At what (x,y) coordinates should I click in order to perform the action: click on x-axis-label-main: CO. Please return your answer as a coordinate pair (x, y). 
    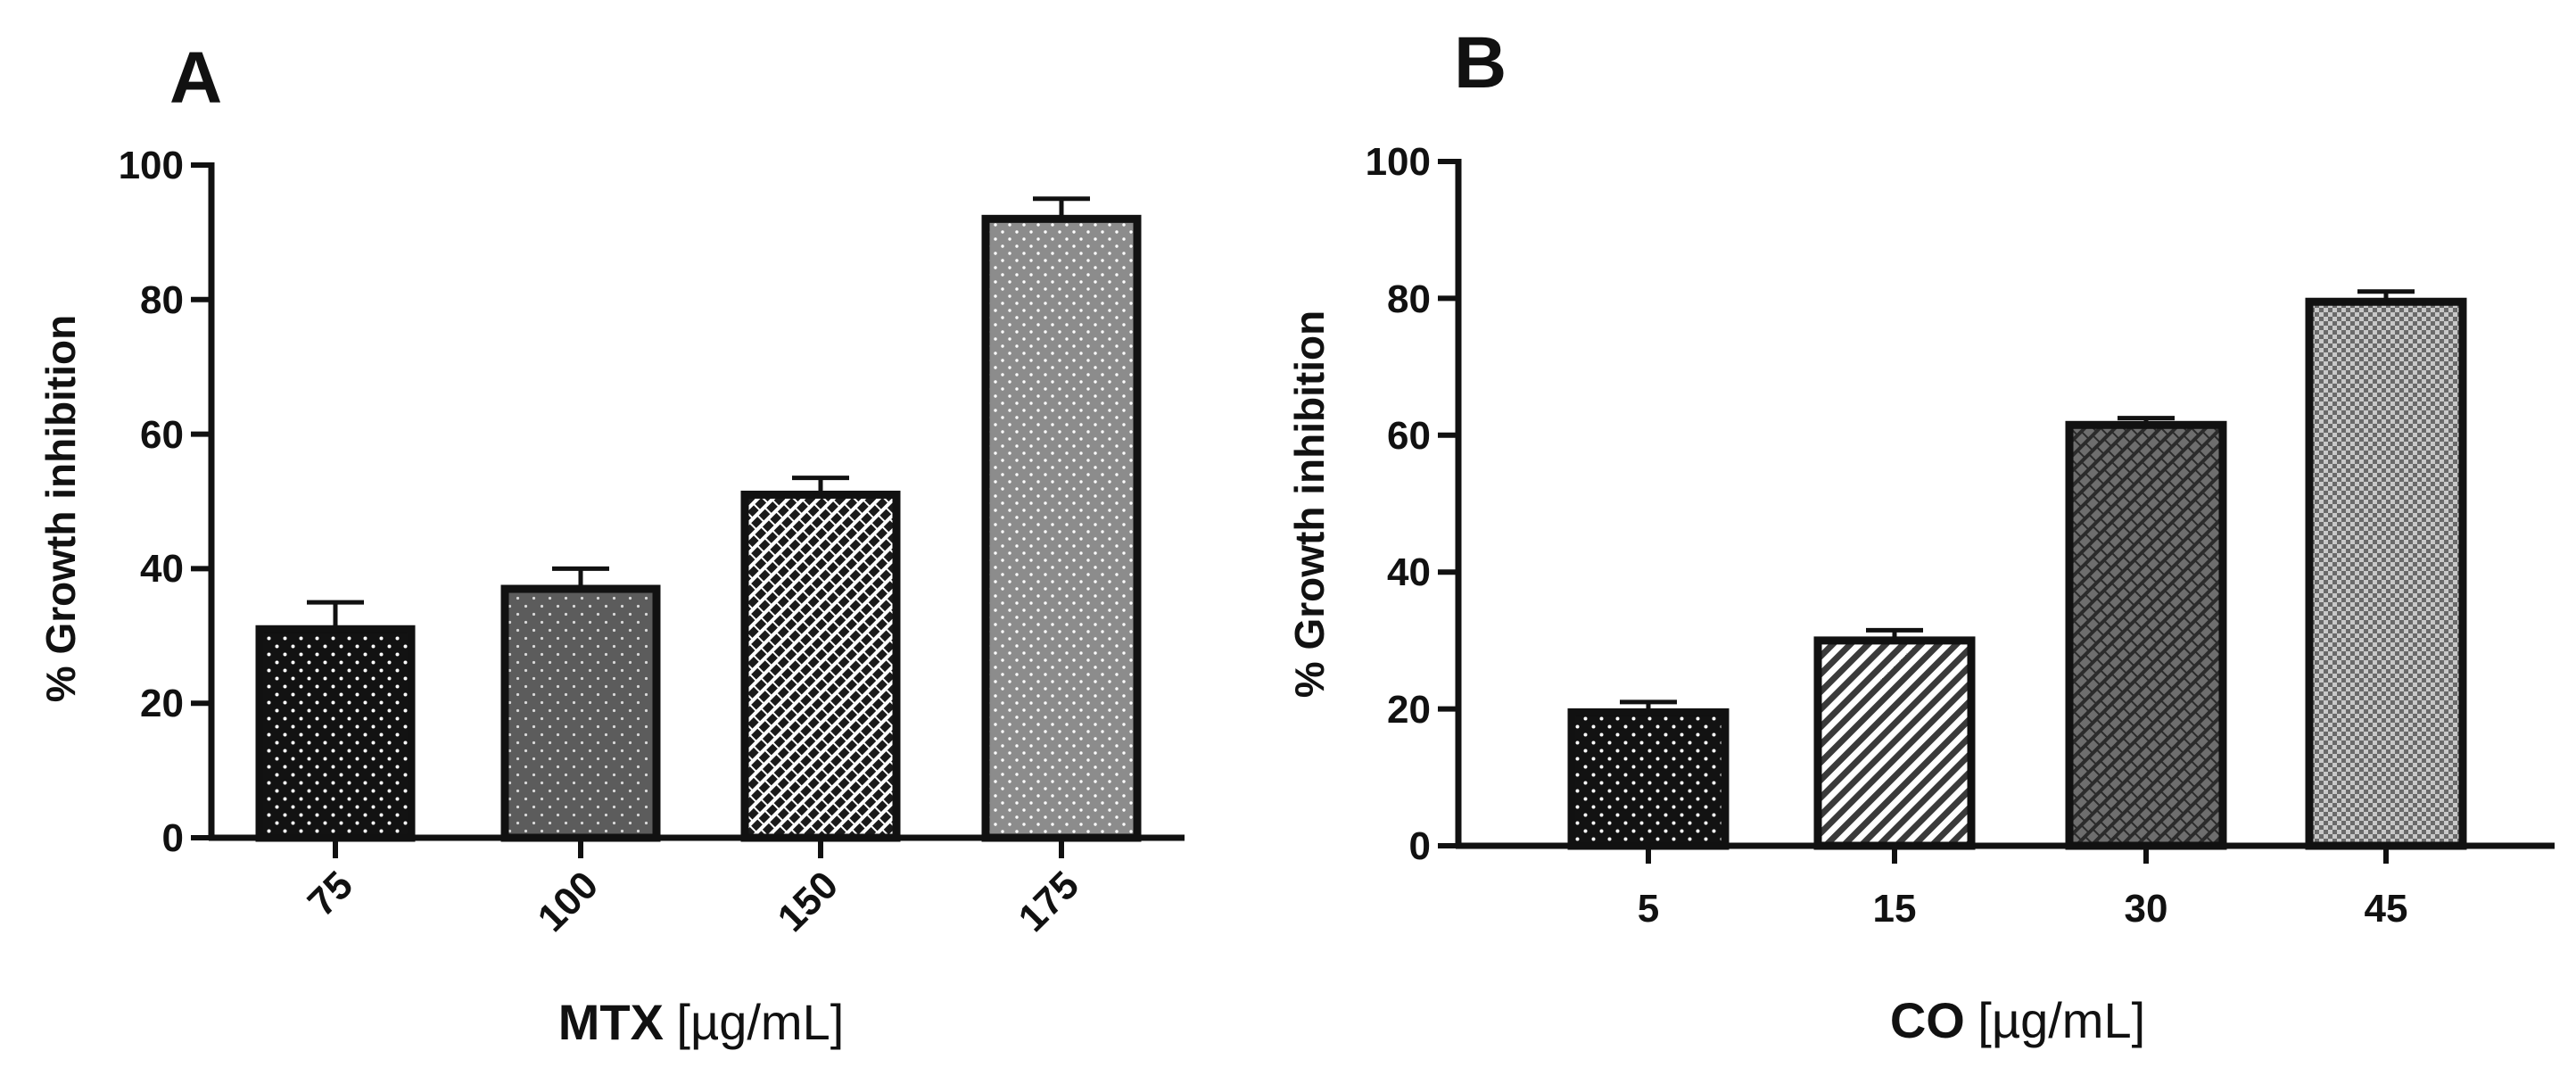
    Looking at the image, I should click on (1928, 1020).